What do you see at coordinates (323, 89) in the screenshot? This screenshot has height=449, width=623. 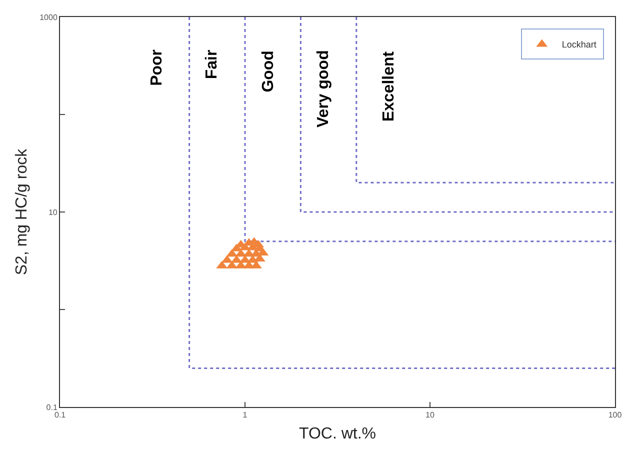 I see `annotation: Very good` at bounding box center [323, 89].